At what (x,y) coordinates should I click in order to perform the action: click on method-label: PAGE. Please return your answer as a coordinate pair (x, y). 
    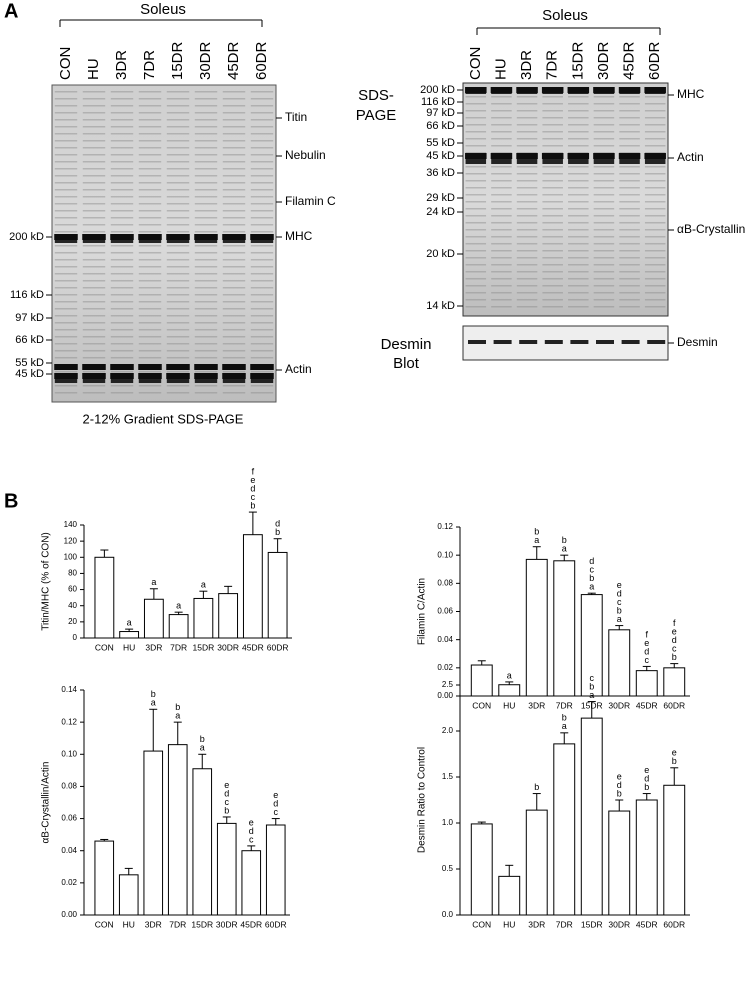
    Looking at the image, I should click on (376, 115).